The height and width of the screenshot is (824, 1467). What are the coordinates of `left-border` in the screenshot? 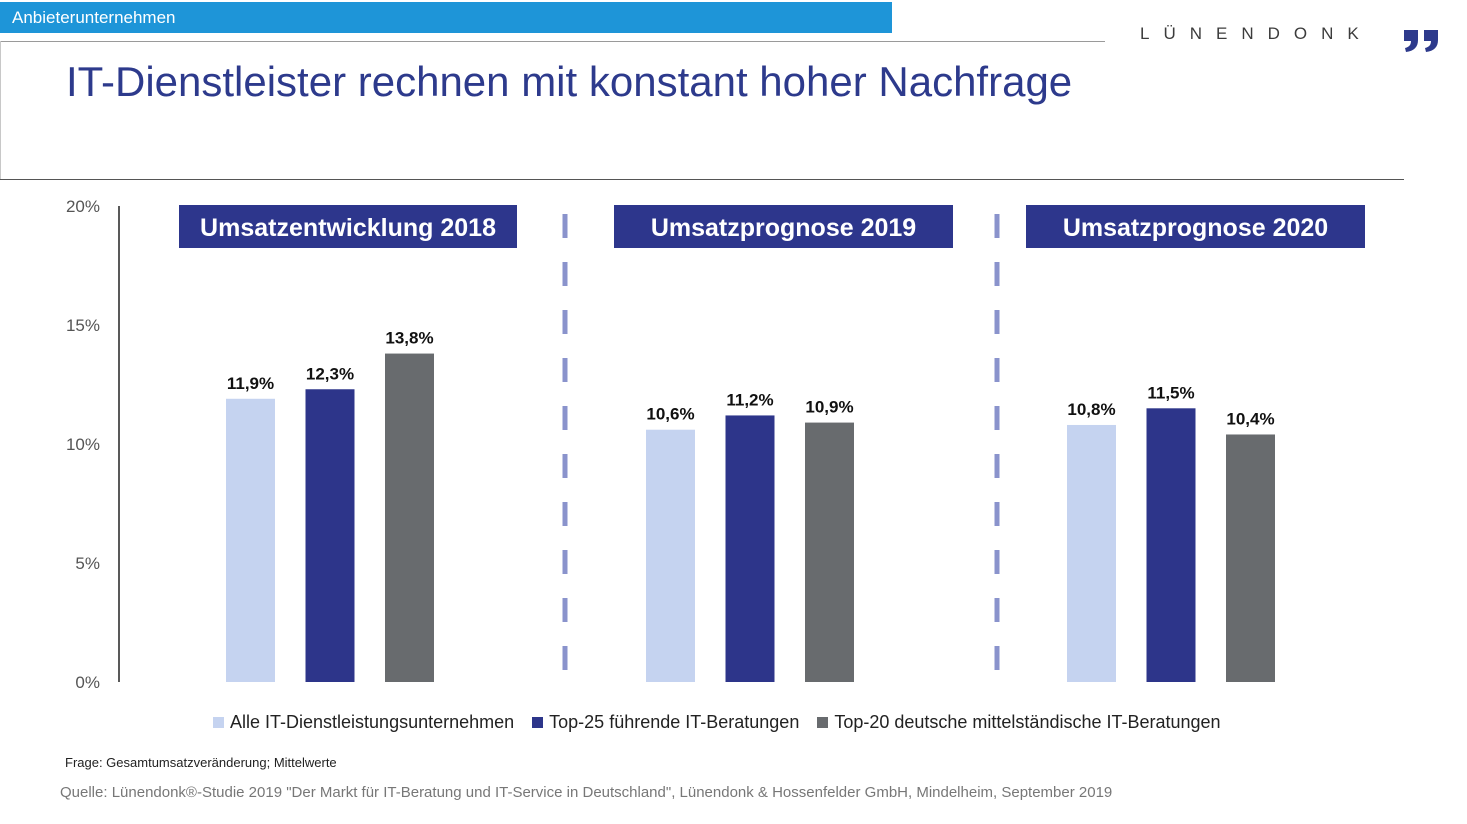 It's located at (0, 110).